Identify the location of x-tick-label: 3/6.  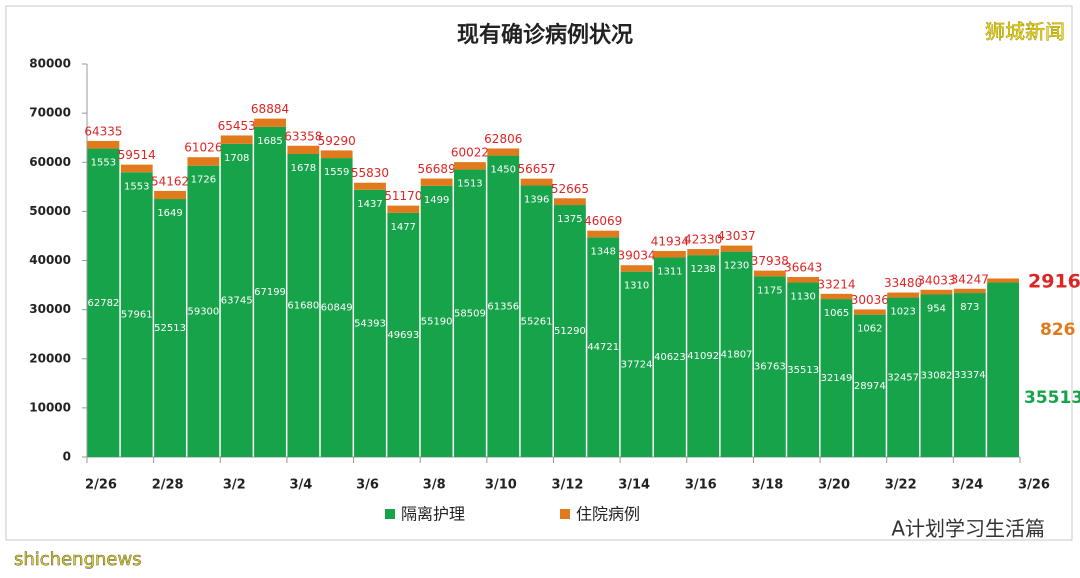
(367, 485).